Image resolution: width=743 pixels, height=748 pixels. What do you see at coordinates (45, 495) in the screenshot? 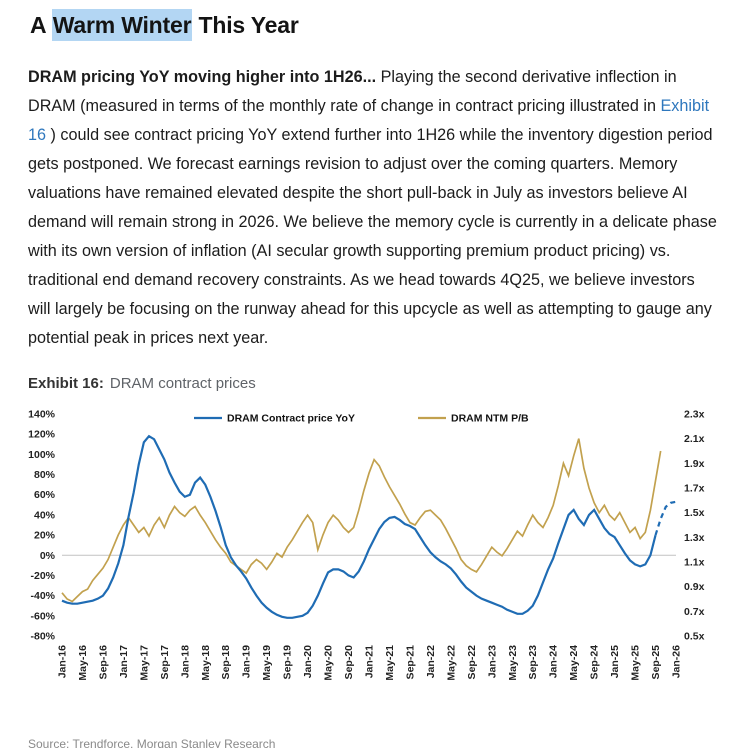
I see `left-axis-label: 60%` at bounding box center [45, 495].